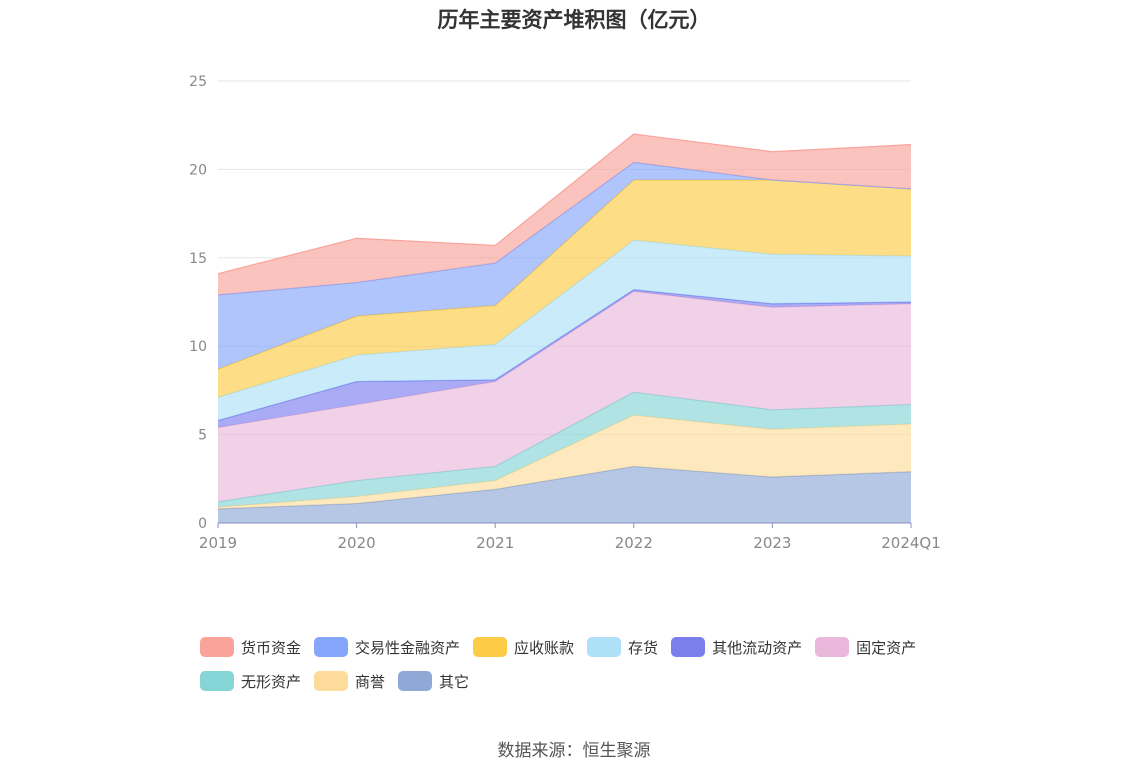 Image resolution: width=1148 pixels, height=776 pixels. I want to click on area-存货, so click(564, 330).